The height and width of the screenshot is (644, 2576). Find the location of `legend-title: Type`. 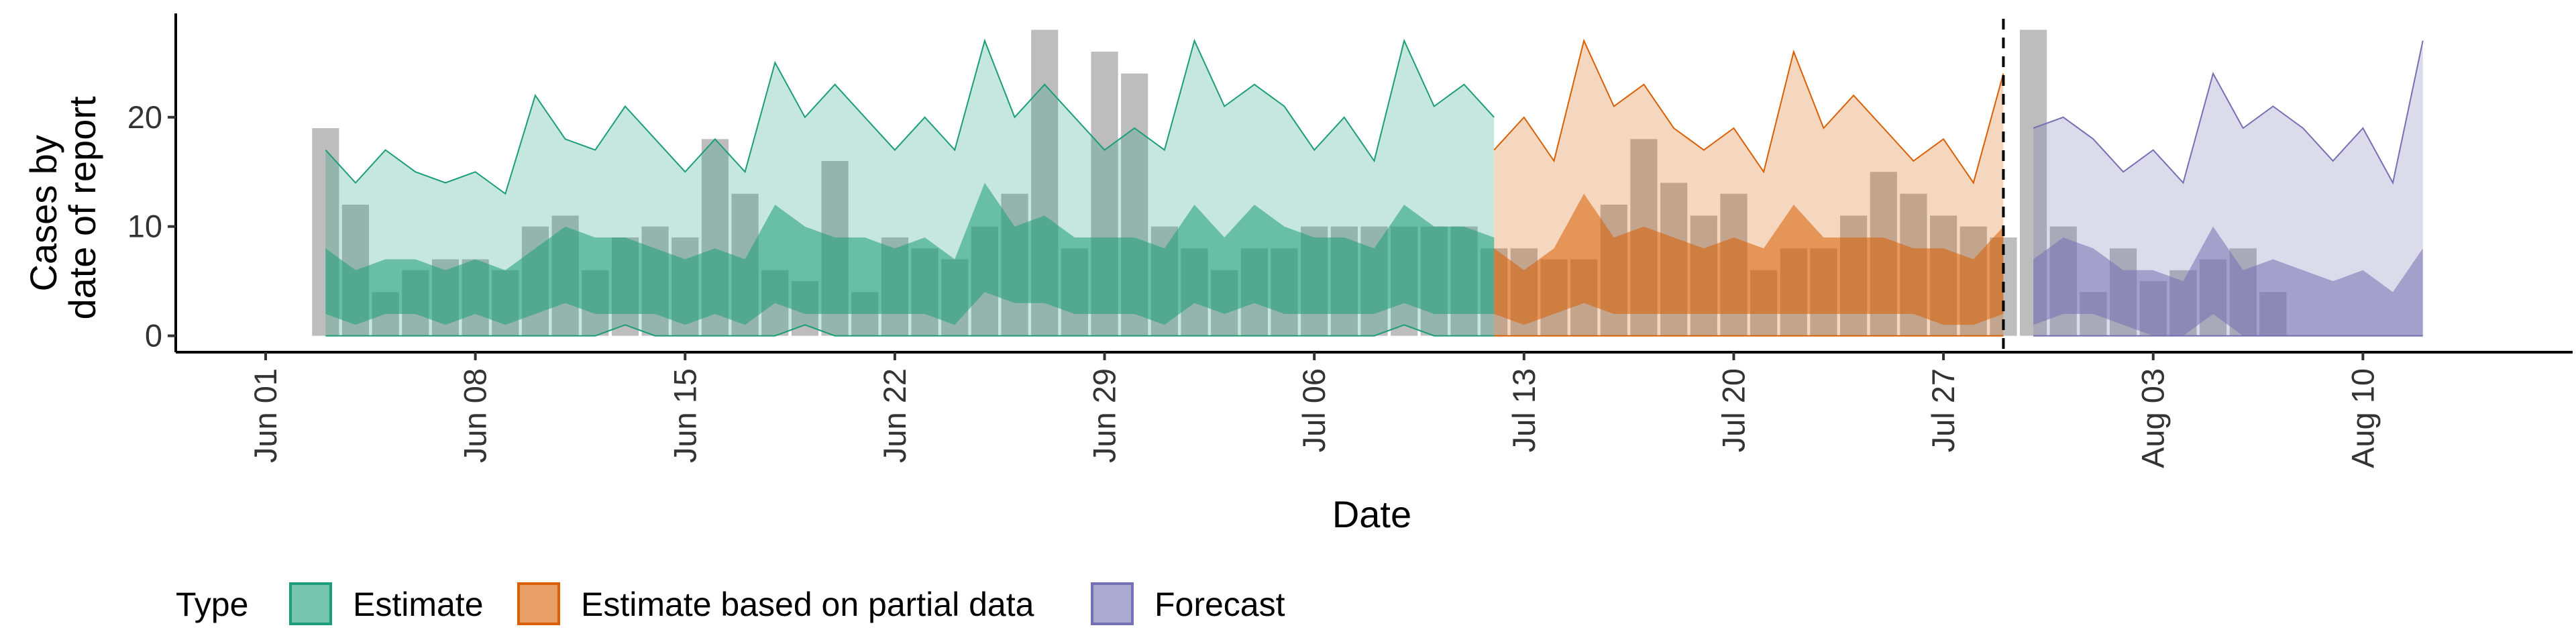

legend-title: Type is located at coordinates (212, 604).